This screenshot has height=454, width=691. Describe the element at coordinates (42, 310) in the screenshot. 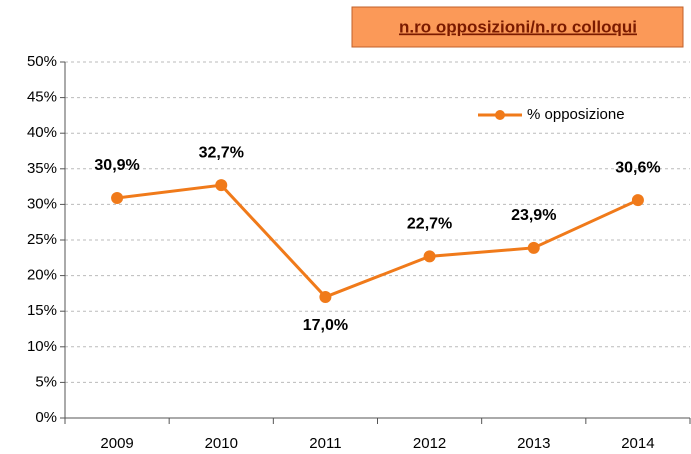

I see `y-tick-label: 15%` at that location.